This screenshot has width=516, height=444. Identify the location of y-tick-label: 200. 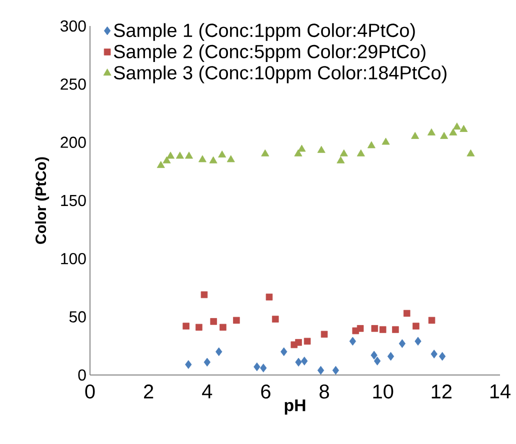
(73, 142).